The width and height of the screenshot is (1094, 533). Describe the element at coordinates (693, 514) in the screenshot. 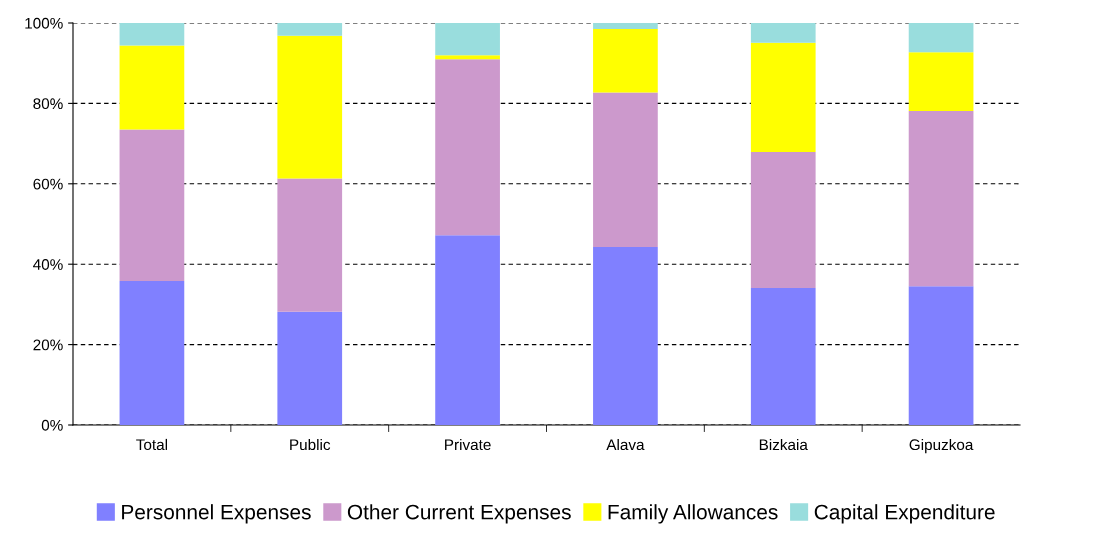

I see `legend-label: Family Allowances` at that location.